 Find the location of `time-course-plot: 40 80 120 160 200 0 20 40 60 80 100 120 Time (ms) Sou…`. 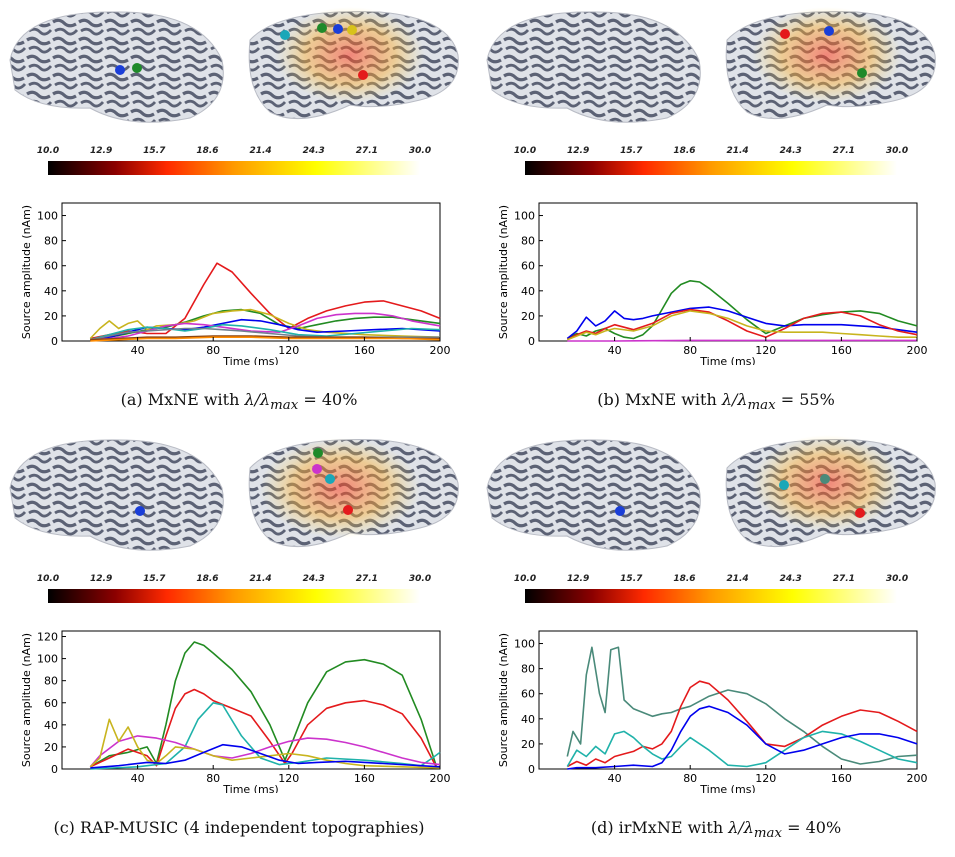

time-course-plot: 40 80 120 160 200 0 20 40 60 80 100 120 Time (ms) Sou… is located at coordinates (239, 704).